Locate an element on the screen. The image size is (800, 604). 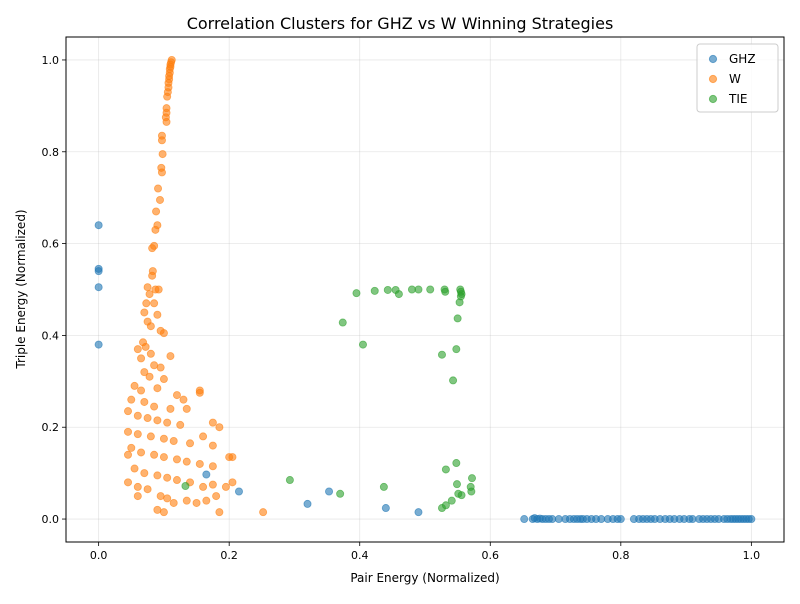
y-tick-label: 0.4 is located at coordinates (51, 335).